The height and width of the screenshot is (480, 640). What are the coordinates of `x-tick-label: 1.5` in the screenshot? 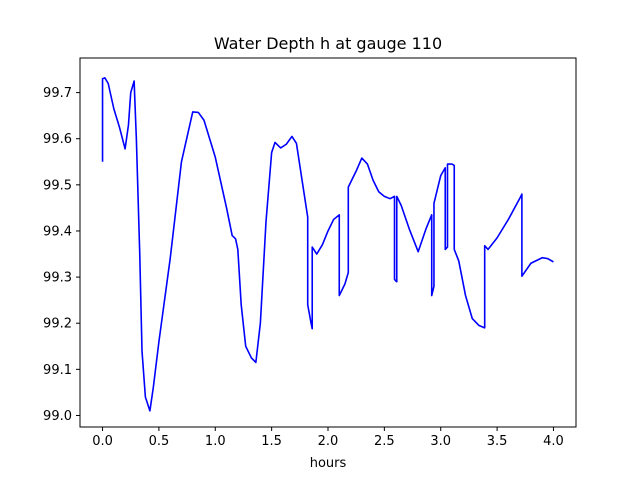 It's located at (271, 441).